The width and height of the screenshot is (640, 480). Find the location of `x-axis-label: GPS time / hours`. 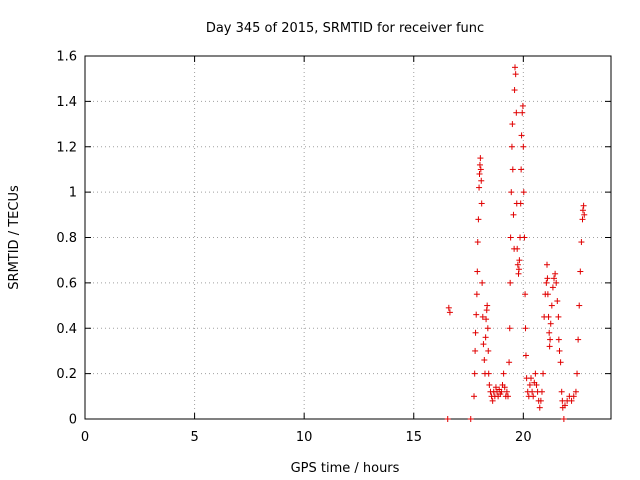

x-axis-label: GPS time / hours is located at coordinates (345, 468).